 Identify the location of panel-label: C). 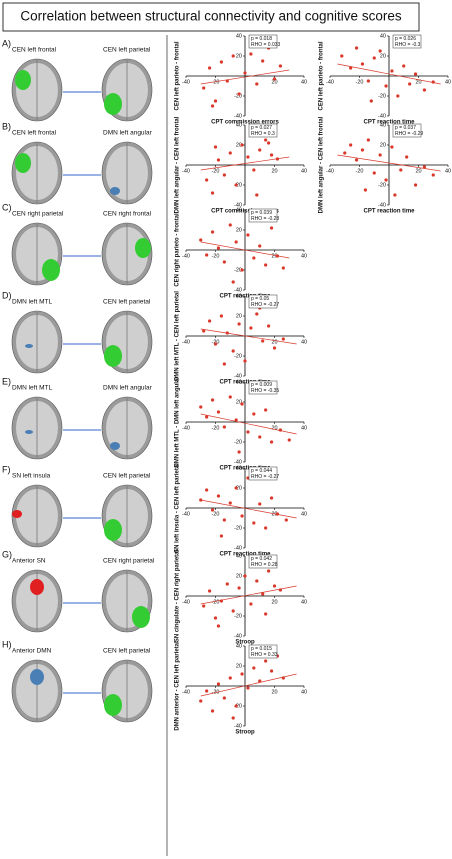
(7, 207).